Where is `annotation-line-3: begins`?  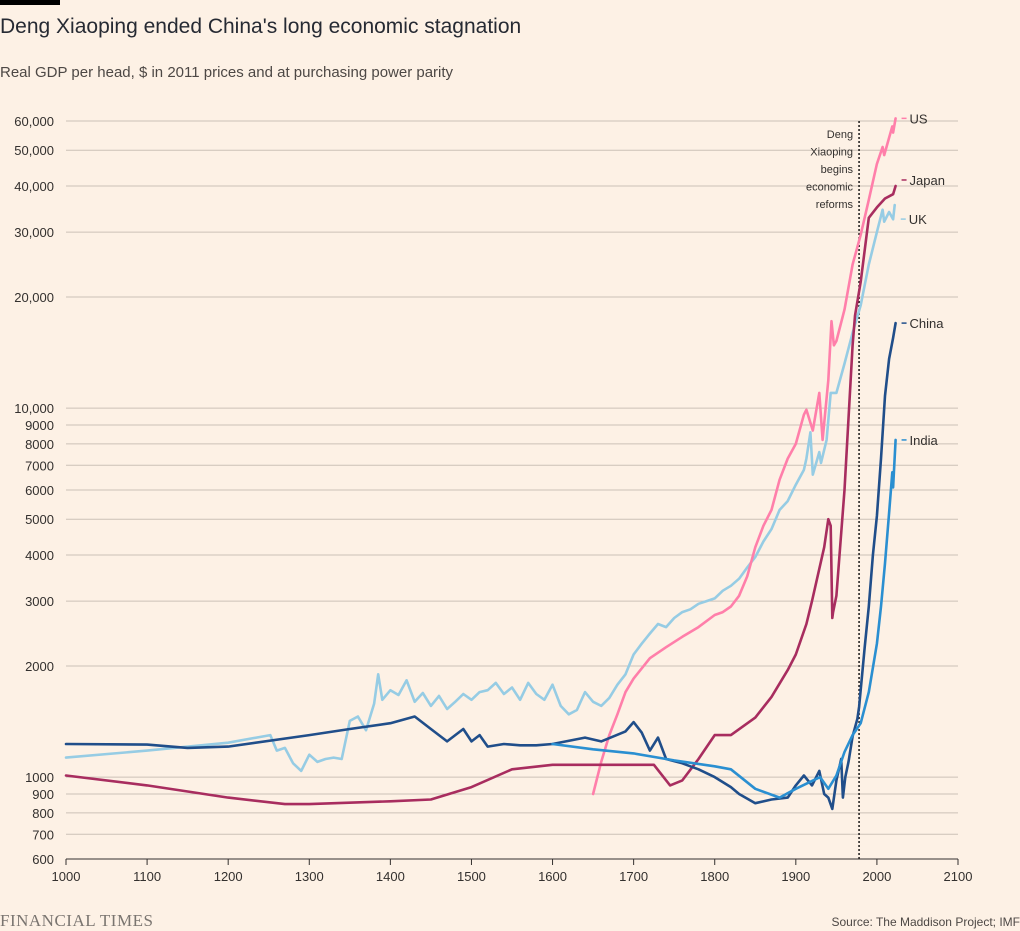 annotation-line-3: begins is located at coordinates (837, 170).